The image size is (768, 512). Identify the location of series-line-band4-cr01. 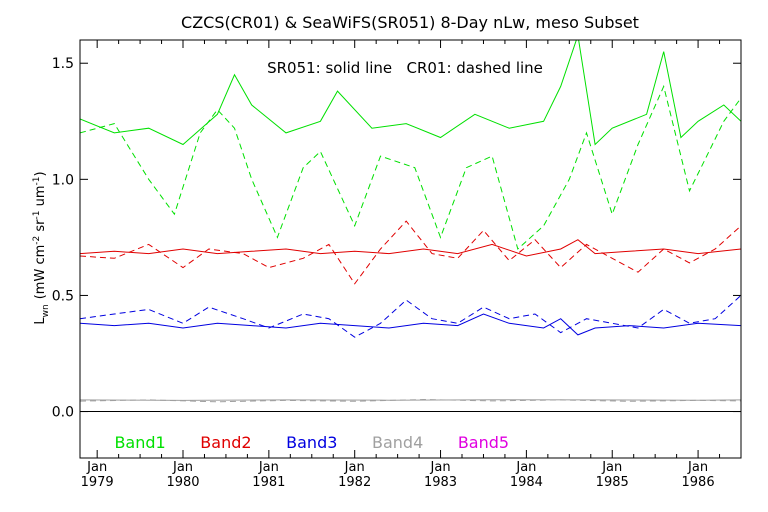
(410, 400).